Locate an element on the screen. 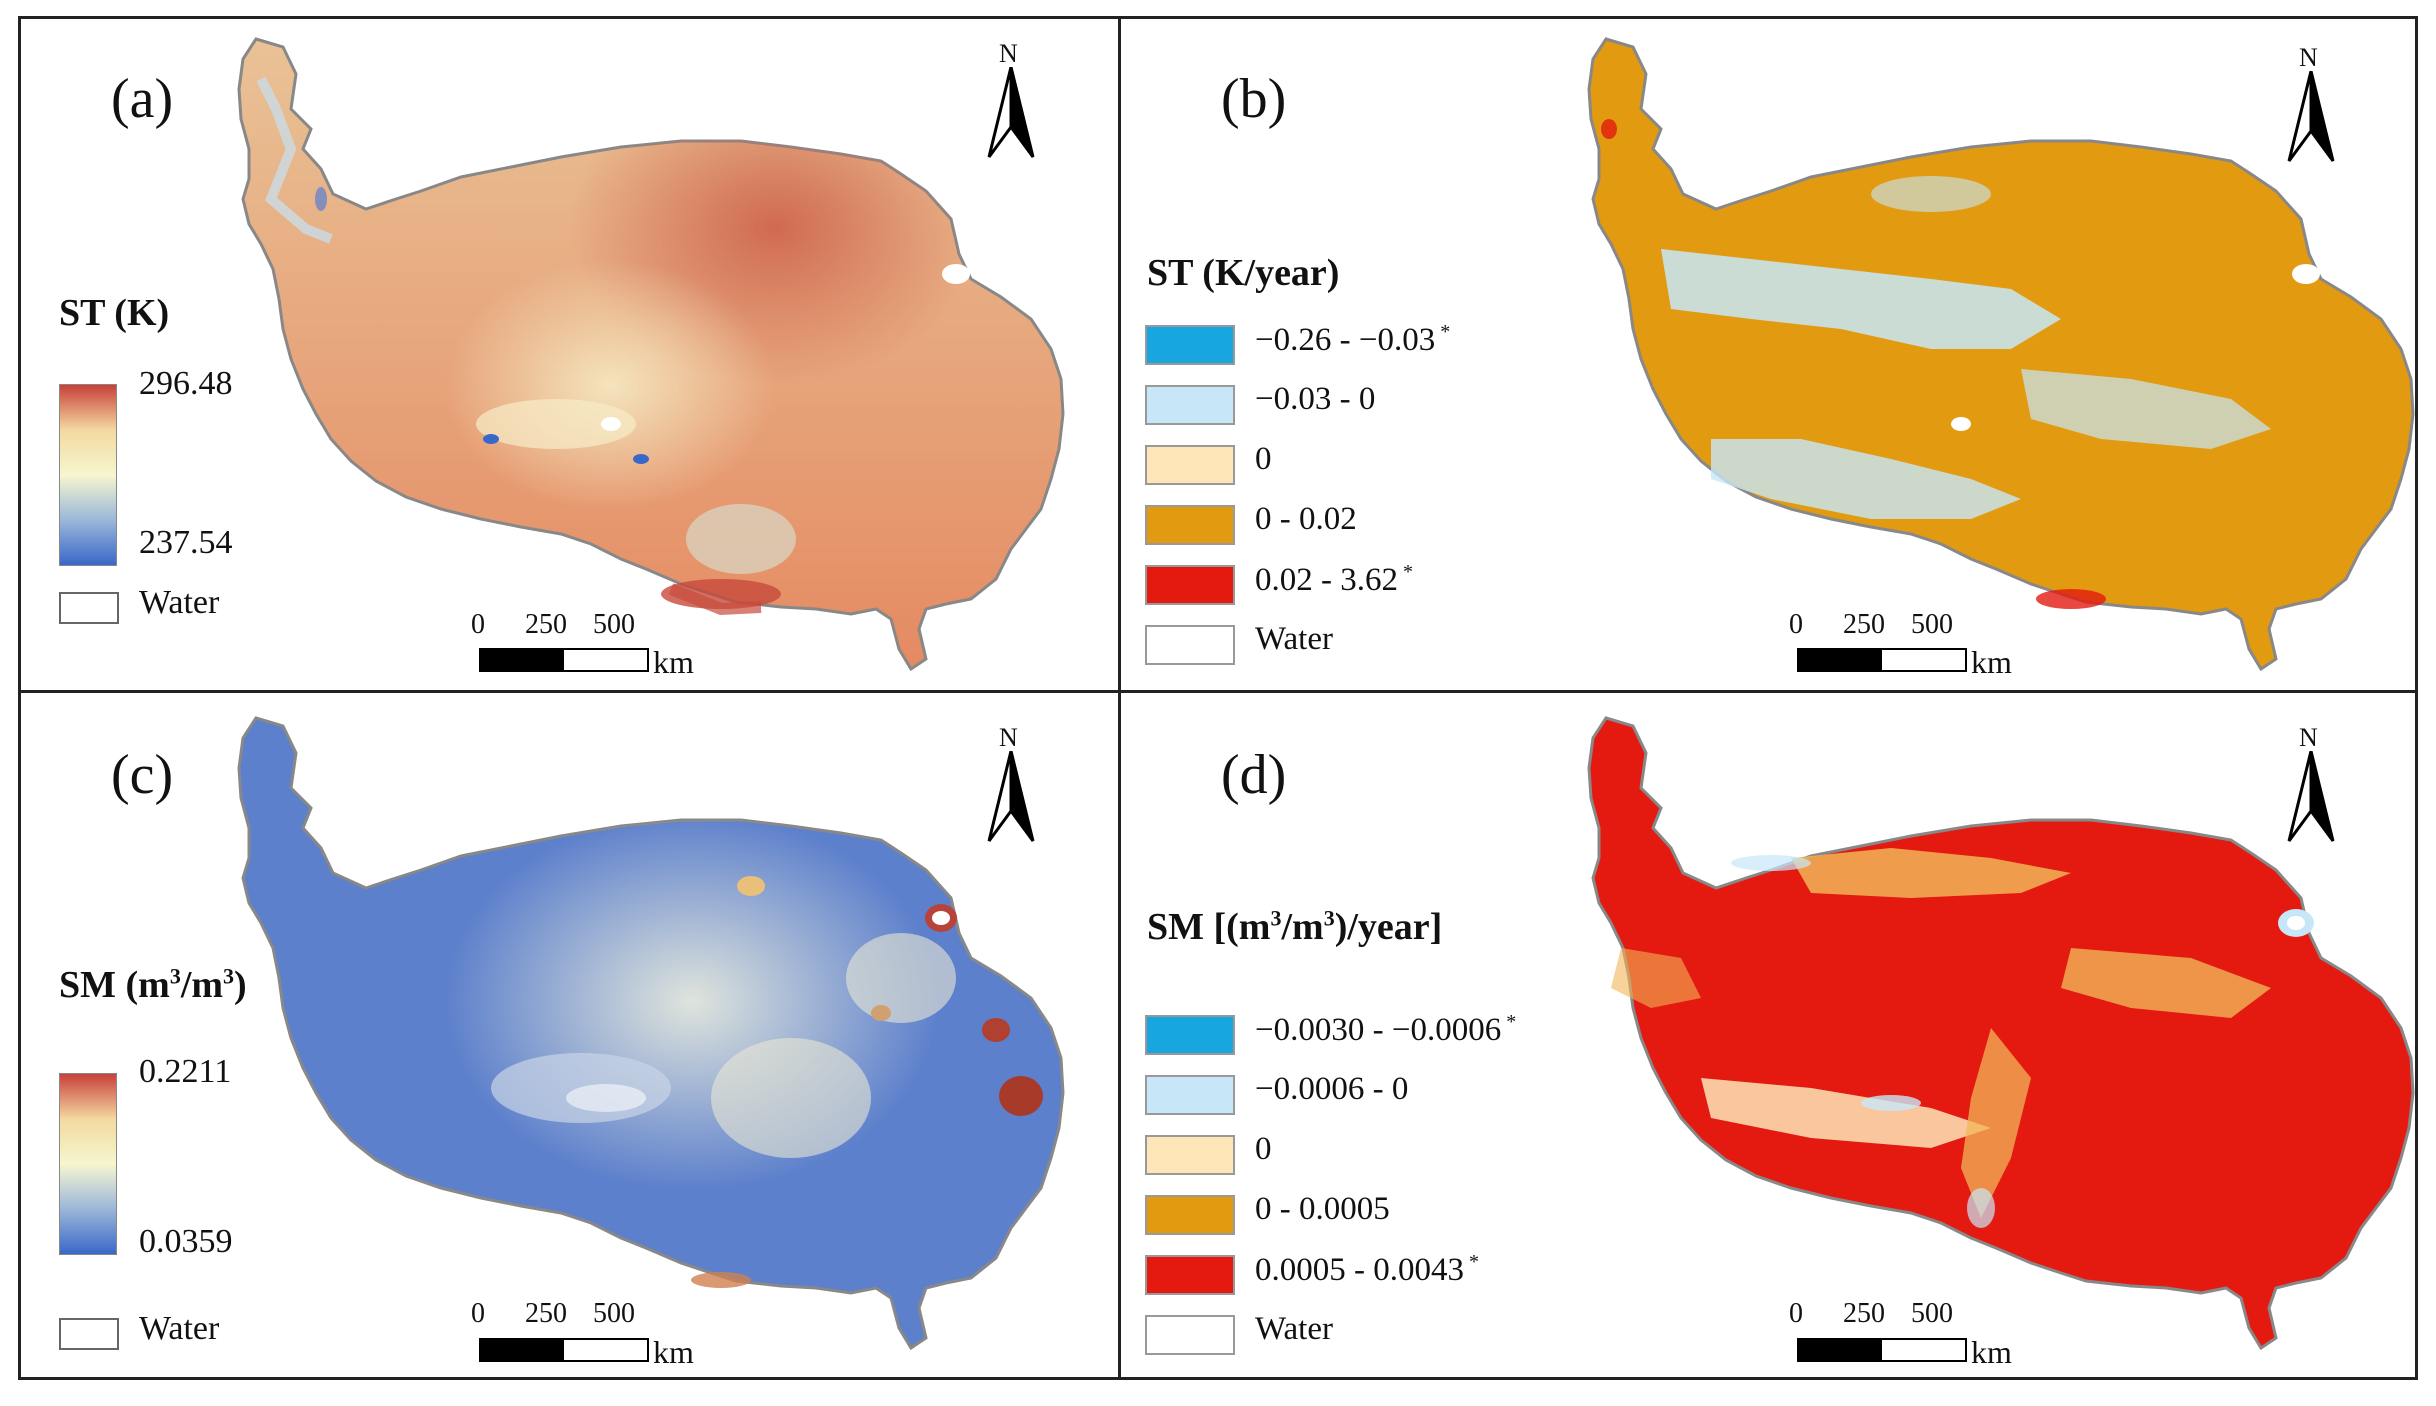 The image size is (2436, 1406). legend-class-label: −0.0030 - −0.0006 * is located at coordinates (1386, 1029).